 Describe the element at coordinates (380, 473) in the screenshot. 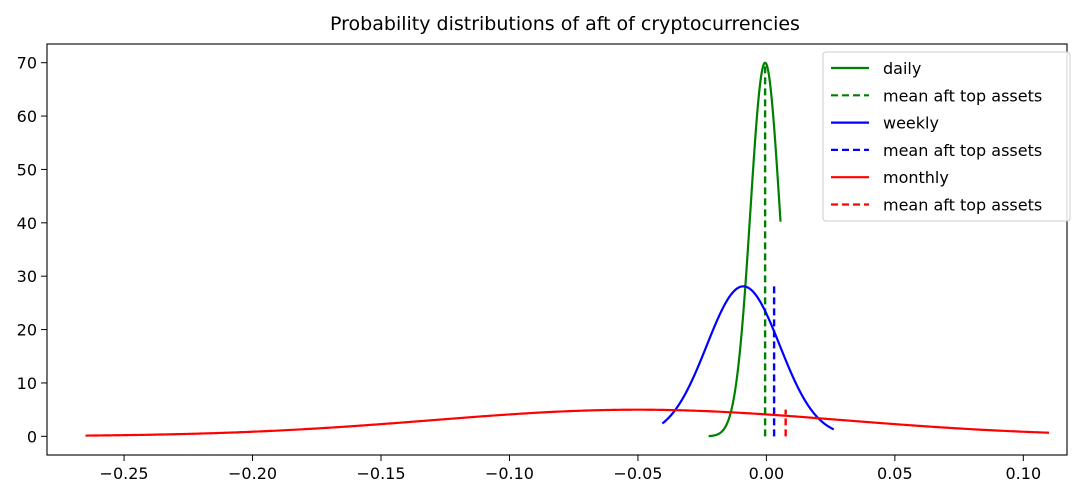

I see `x-tick-label: −0.15` at that location.